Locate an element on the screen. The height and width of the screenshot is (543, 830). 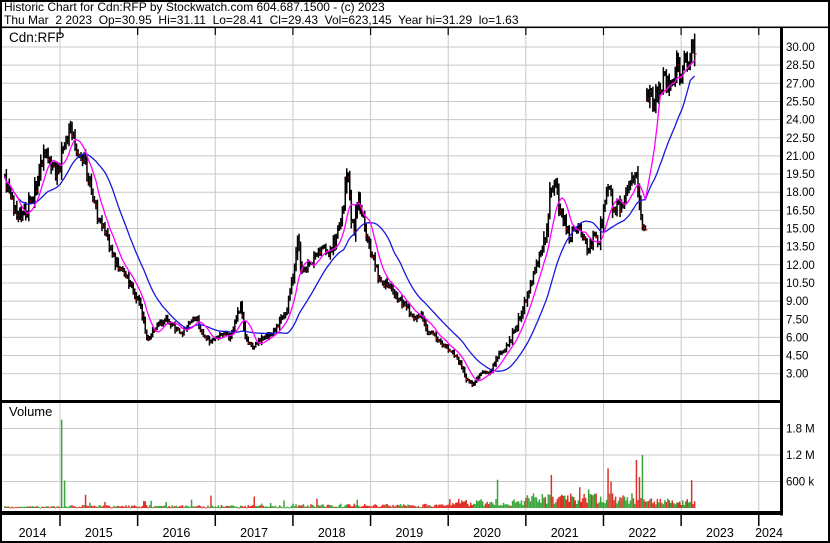
symbol-label: Cdn:RFP is located at coordinates (37, 37).